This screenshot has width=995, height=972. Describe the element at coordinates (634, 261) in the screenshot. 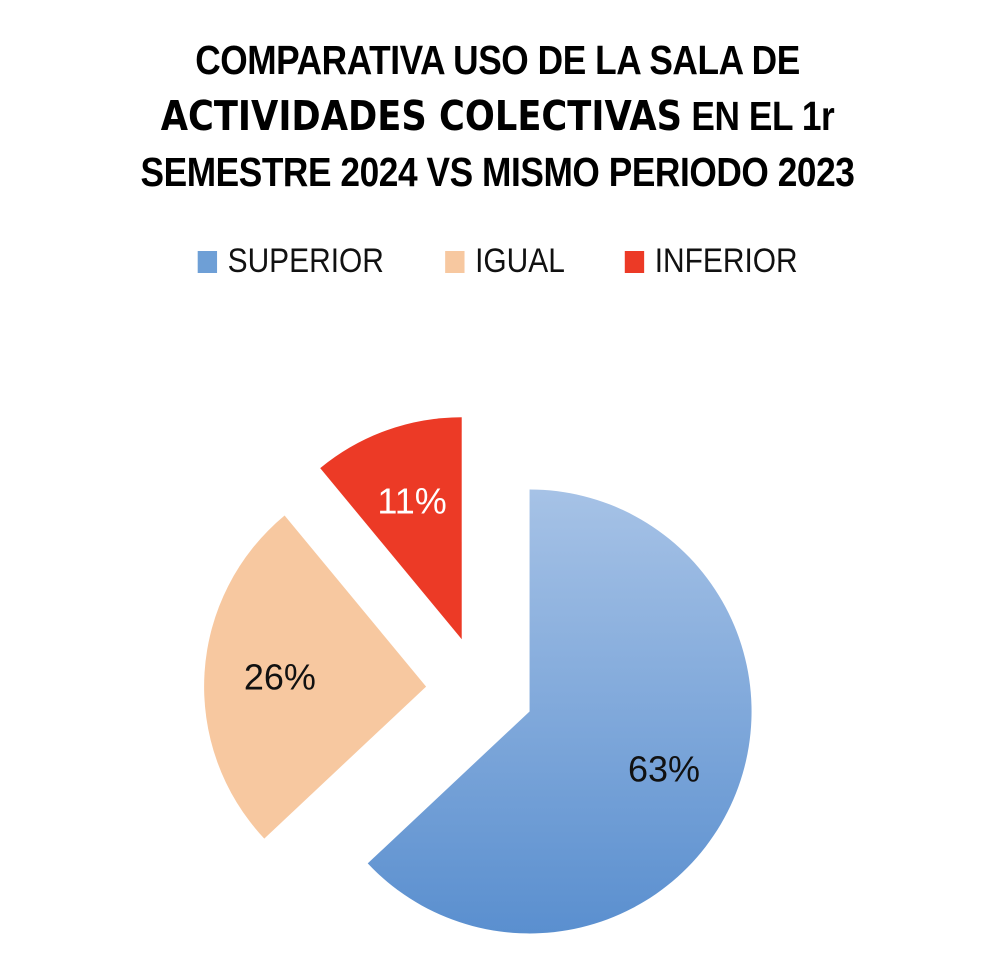

I see `legend-swatch-inferior` at that location.